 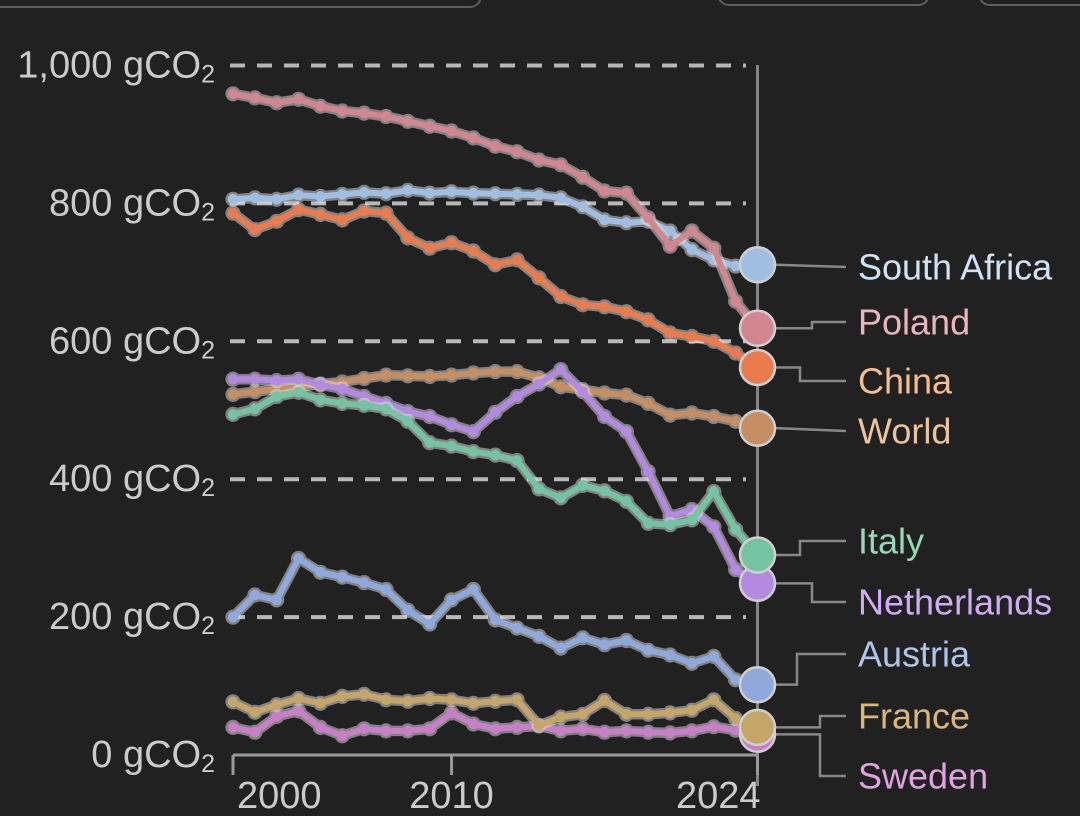 What do you see at coordinates (811, 593) in the screenshot?
I see `legend-connector-netherlands` at bounding box center [811, 593].